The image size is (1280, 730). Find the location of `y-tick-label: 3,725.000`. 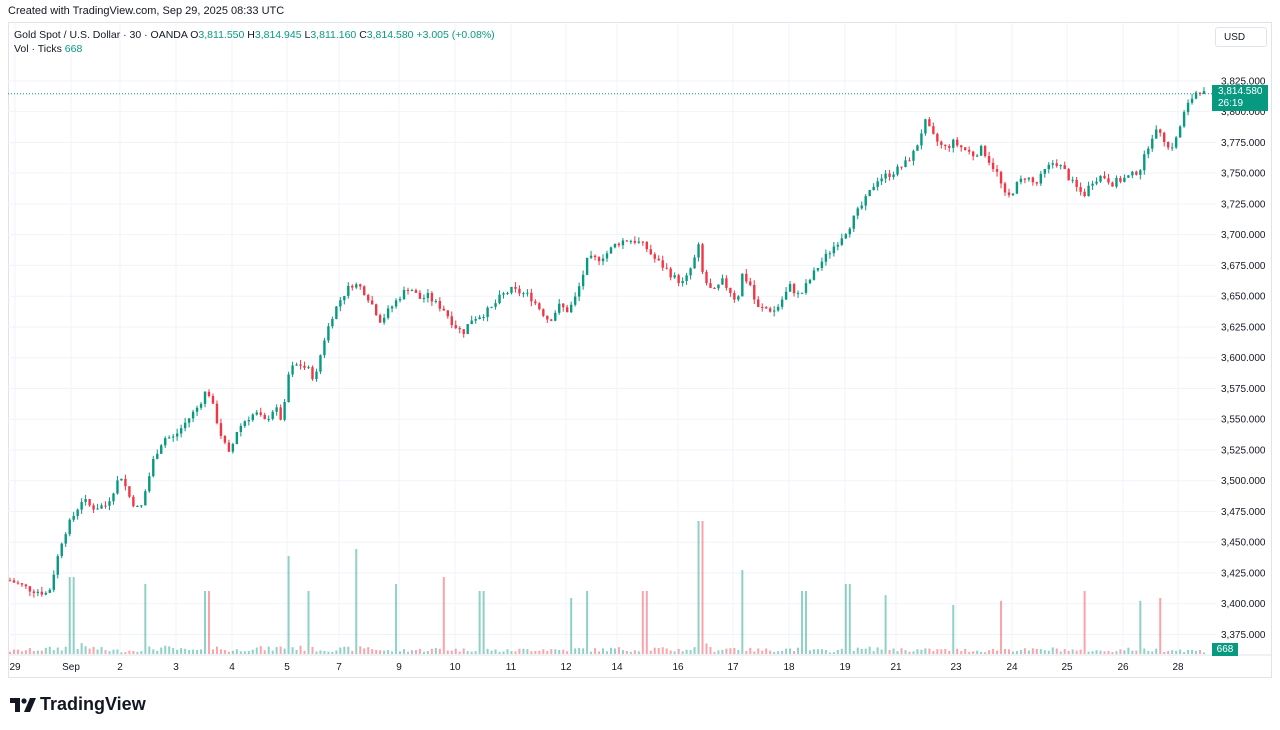

y-tick-label: 3,725.000 is located at coordinates (1243, 204).